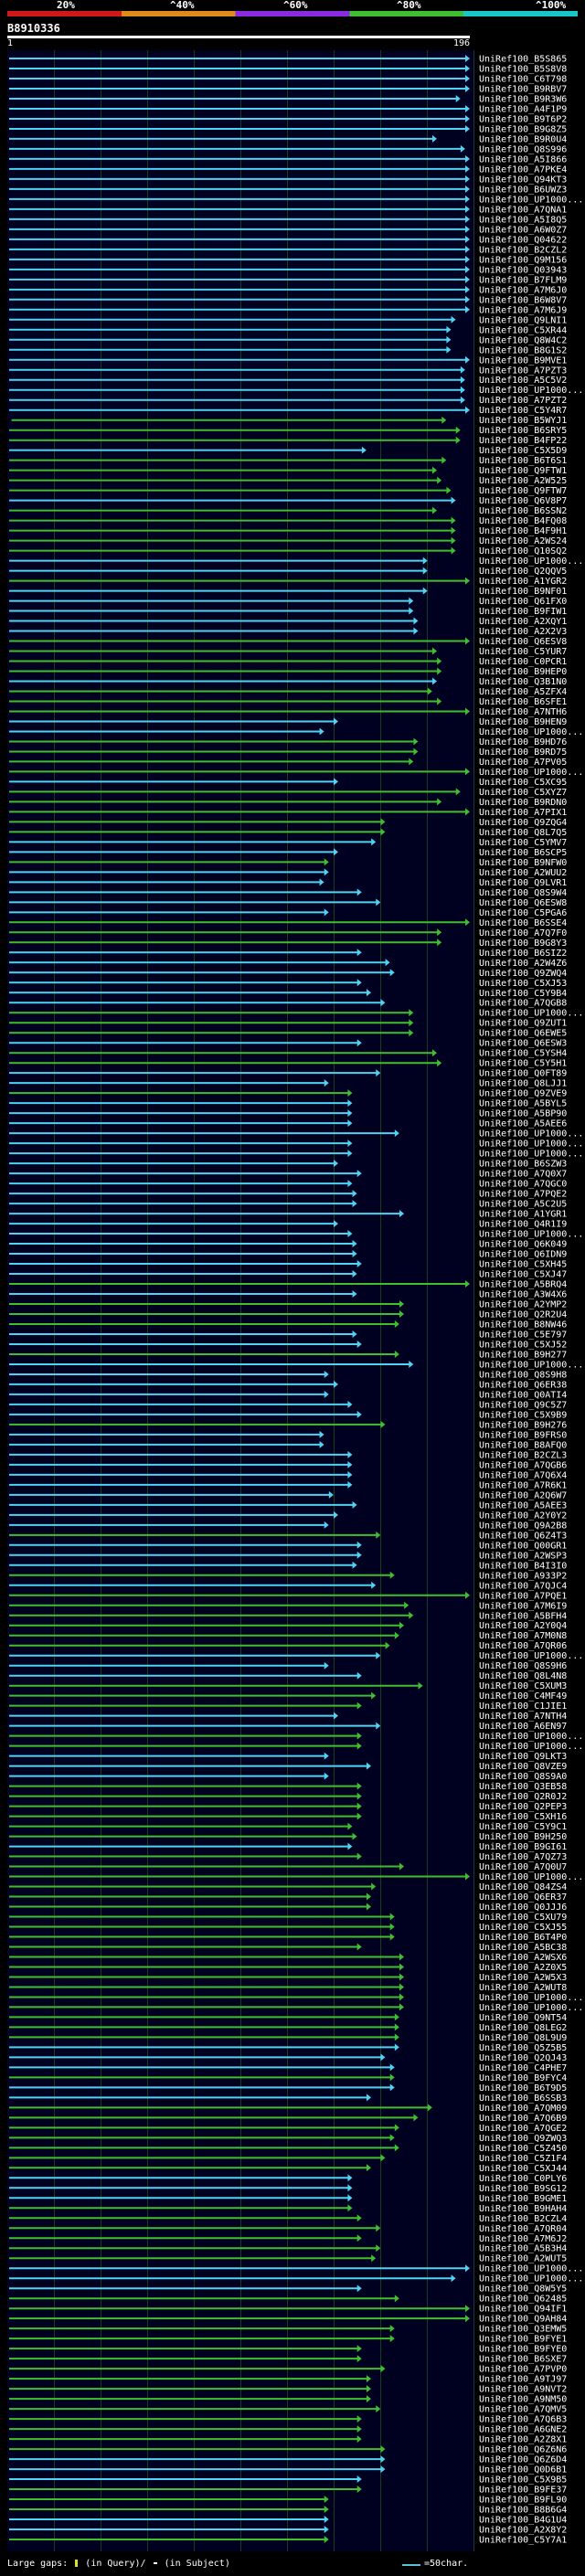 This screenshot has height=2576, width=585. I want to click on hit-label: UniRef100_C5Y5H1, so click(523, 1064).